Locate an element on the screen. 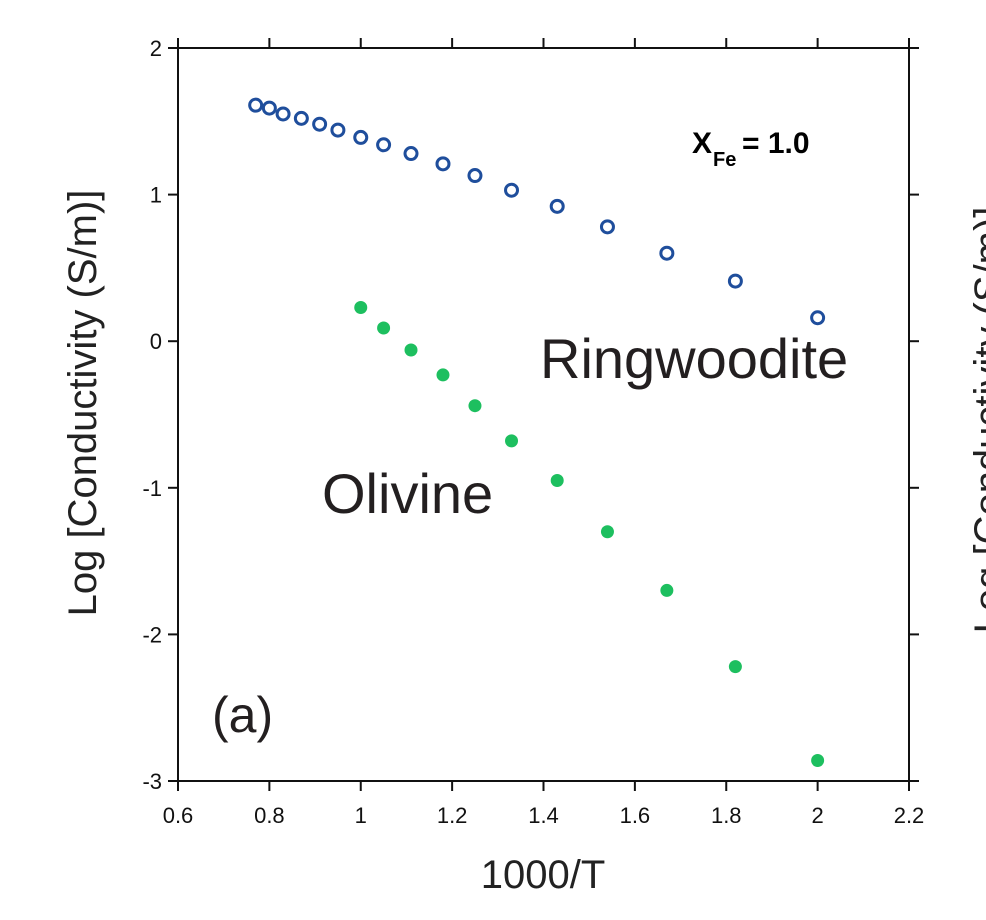 Image resolution: width=986 pixels, height=920 pixels. x-tick-label: 1.4 is located at coordinates (543, 815).